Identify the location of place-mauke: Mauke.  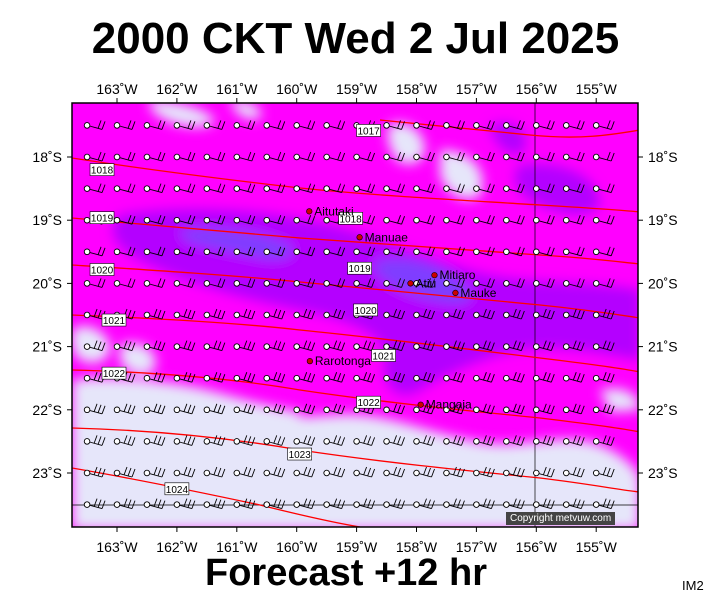
(474, 293).